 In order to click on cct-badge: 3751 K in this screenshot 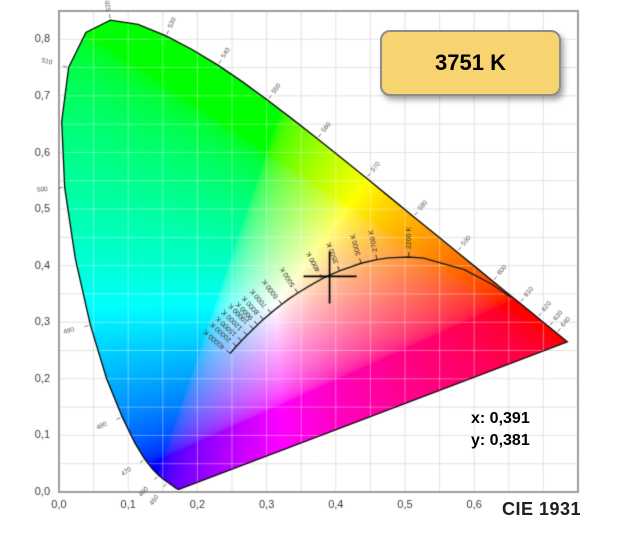, I will do `click(470, 63)`.